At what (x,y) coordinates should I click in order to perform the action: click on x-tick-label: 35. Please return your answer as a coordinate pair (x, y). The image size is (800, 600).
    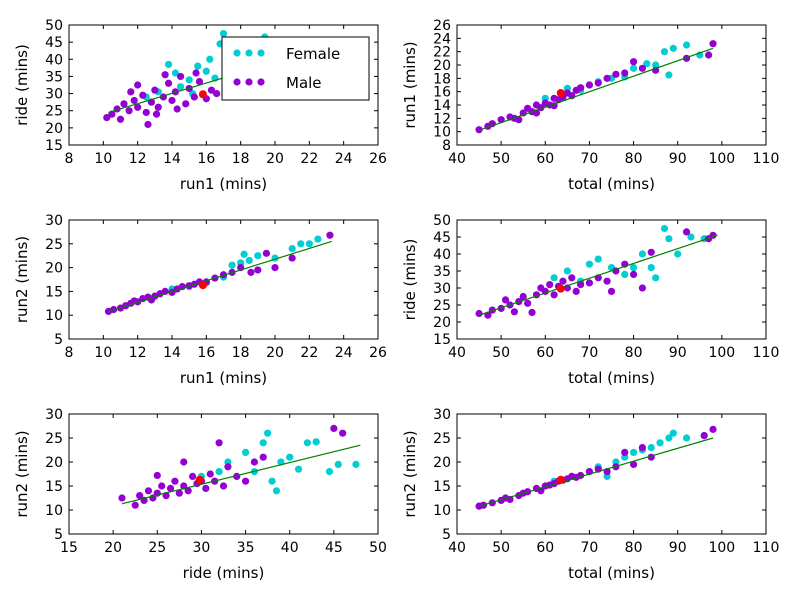
    Looking at the image, I should click on (246, 548).